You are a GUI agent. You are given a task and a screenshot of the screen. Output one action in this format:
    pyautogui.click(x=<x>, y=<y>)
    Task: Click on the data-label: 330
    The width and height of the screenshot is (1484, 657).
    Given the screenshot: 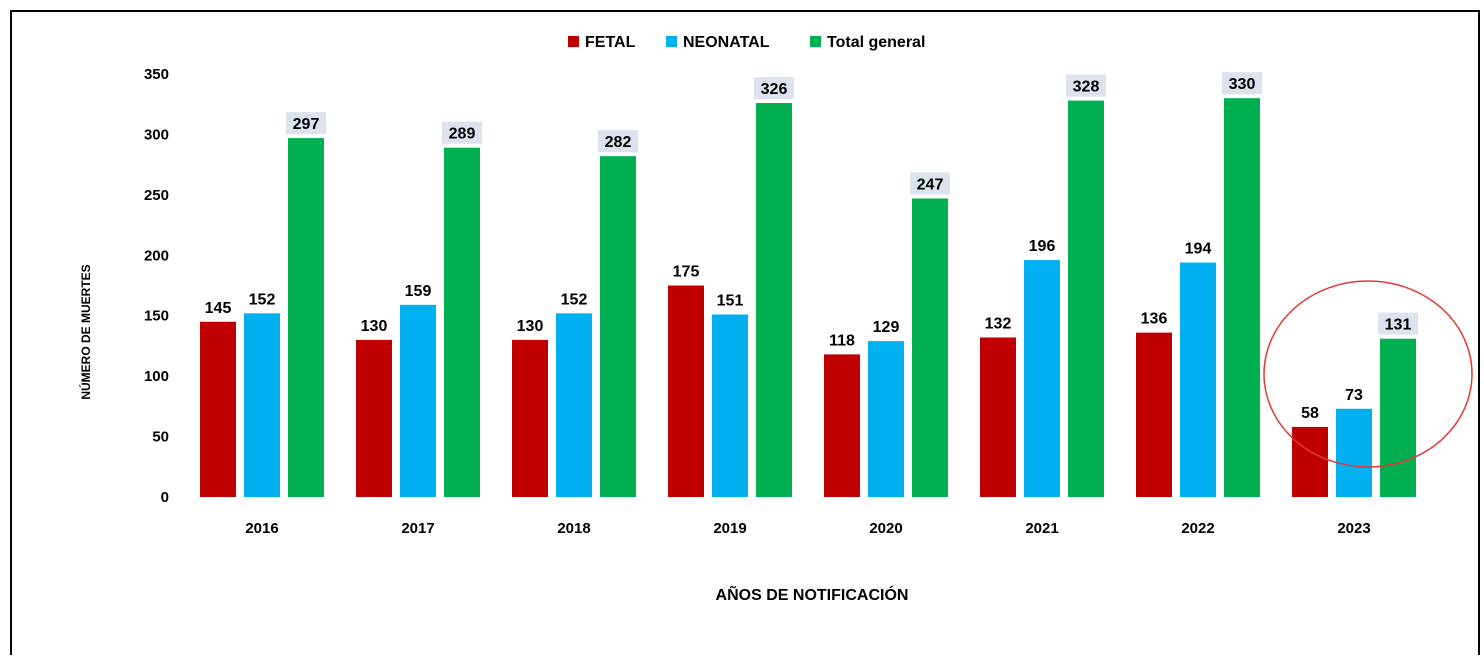 What is the action you would take?
    pyautogui.click(x=1242, y=84)
    